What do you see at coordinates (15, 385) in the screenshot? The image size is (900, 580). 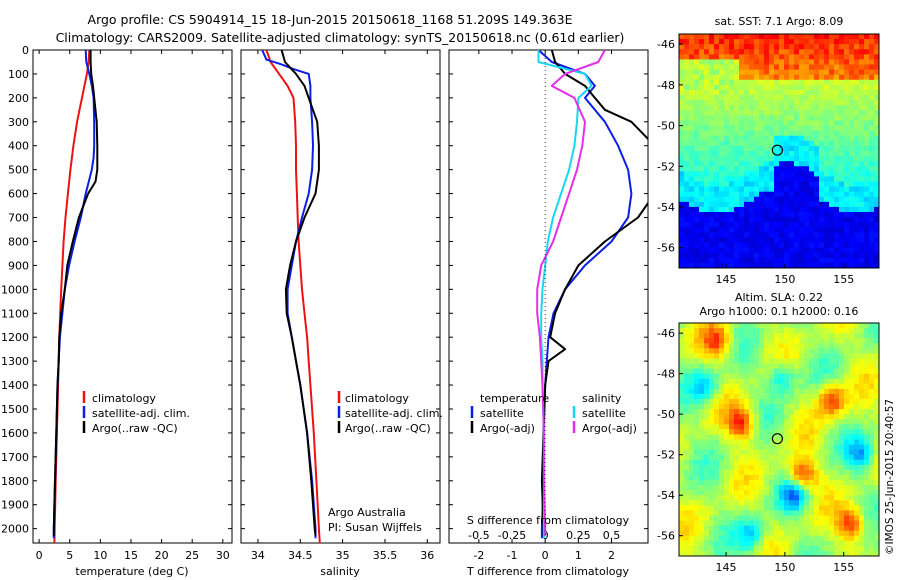 I see `depth-tick-label: 1400` at bounding box center [15, 385].